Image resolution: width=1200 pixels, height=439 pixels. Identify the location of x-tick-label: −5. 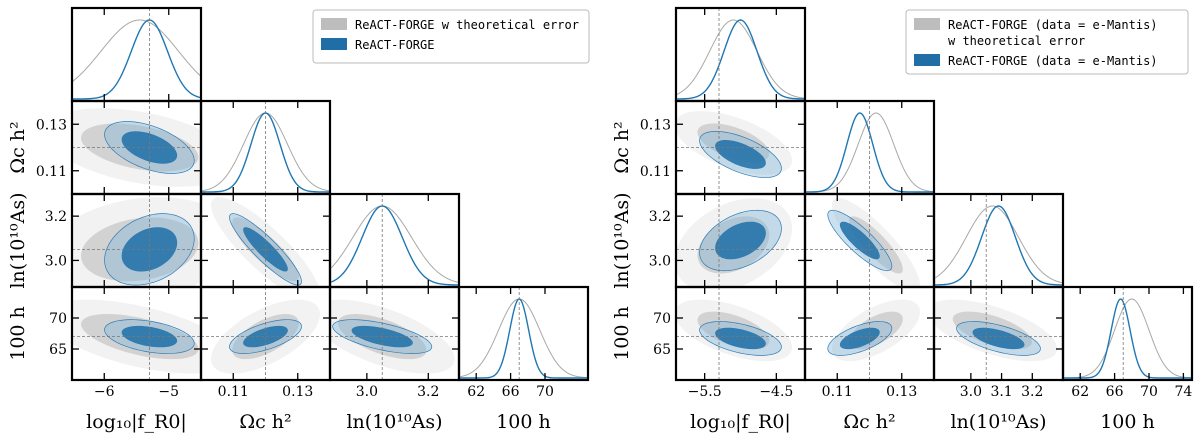
(168, 392).